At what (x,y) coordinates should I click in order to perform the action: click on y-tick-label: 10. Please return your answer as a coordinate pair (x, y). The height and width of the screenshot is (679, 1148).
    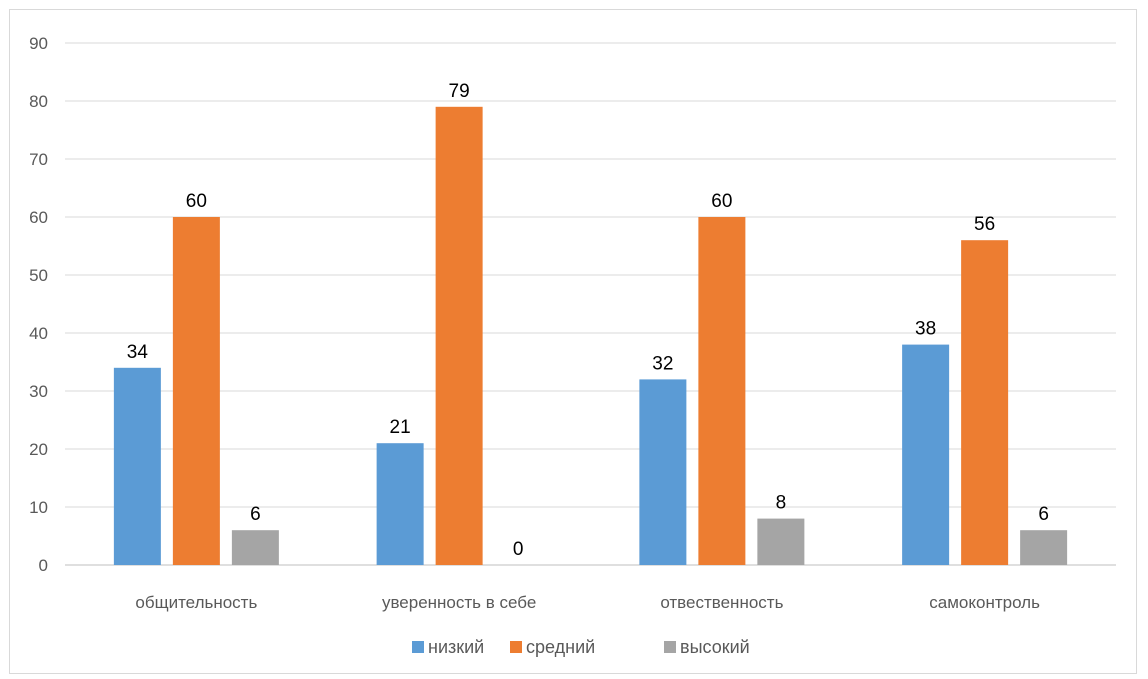
    Looking at the image, I should click on (38, 507).